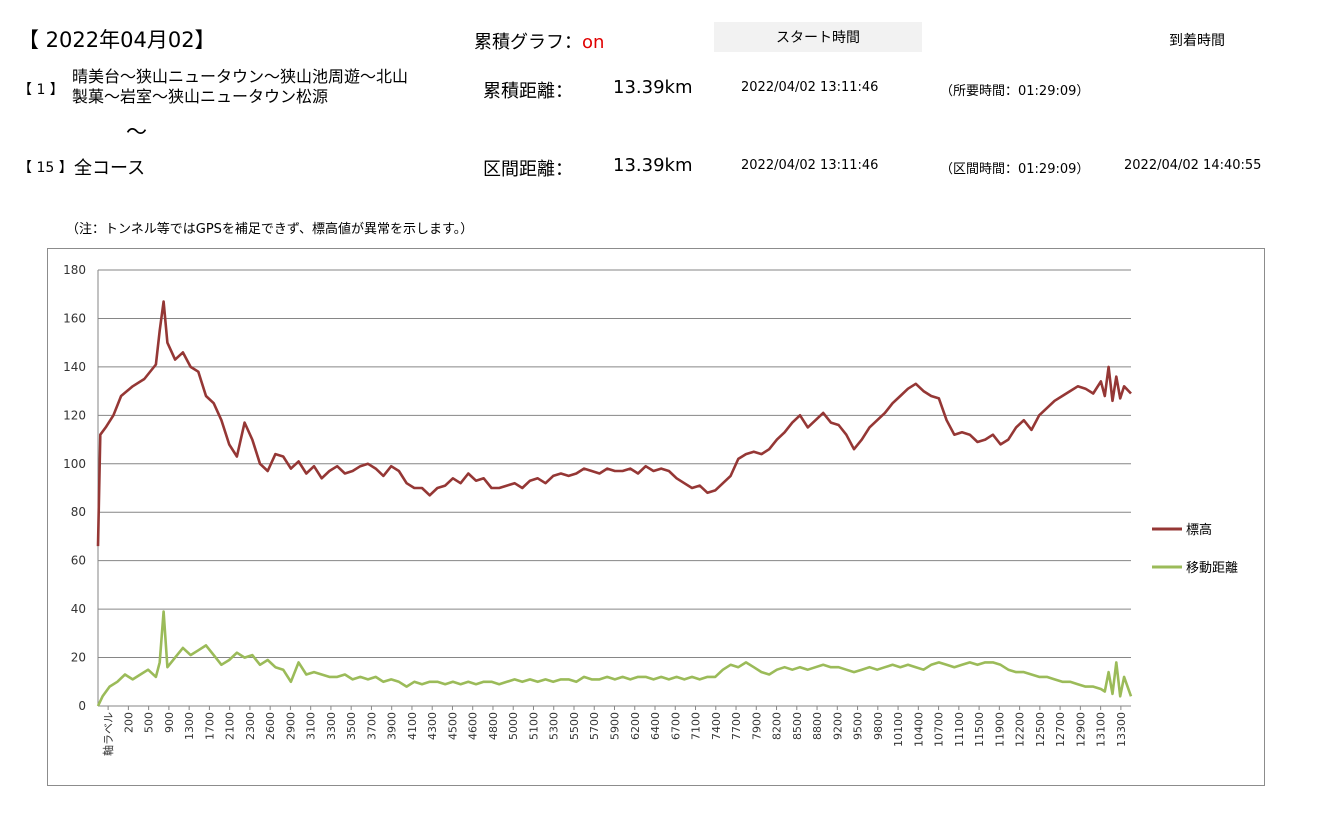  Describe the element at coordinates (412, 726) in the screenshot. I see `x-tick-label: 4100` at that location.